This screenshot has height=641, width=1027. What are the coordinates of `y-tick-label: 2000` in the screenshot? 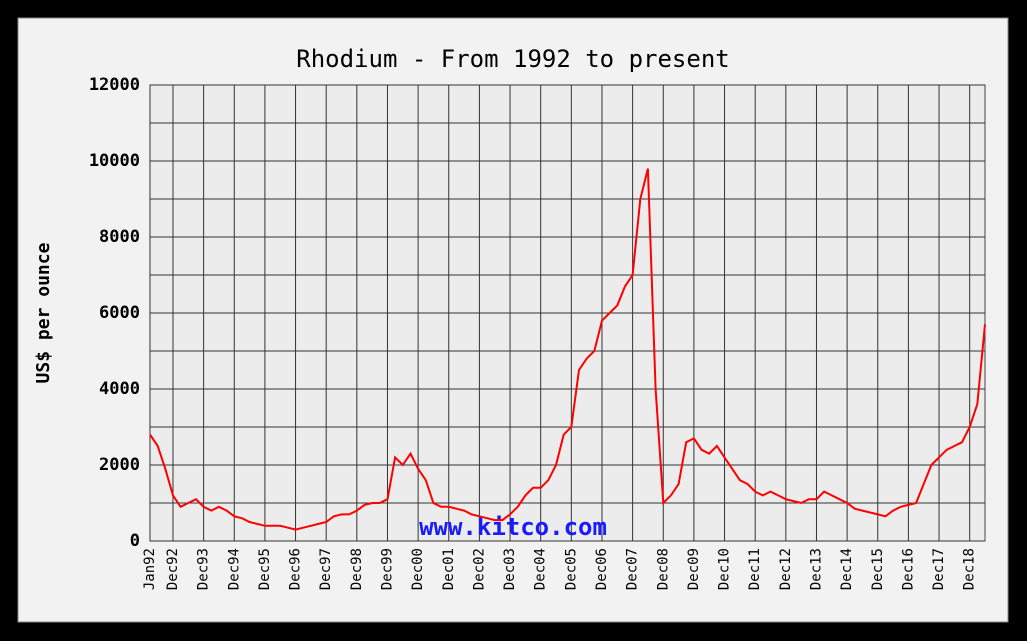 It's located at (119, 465).